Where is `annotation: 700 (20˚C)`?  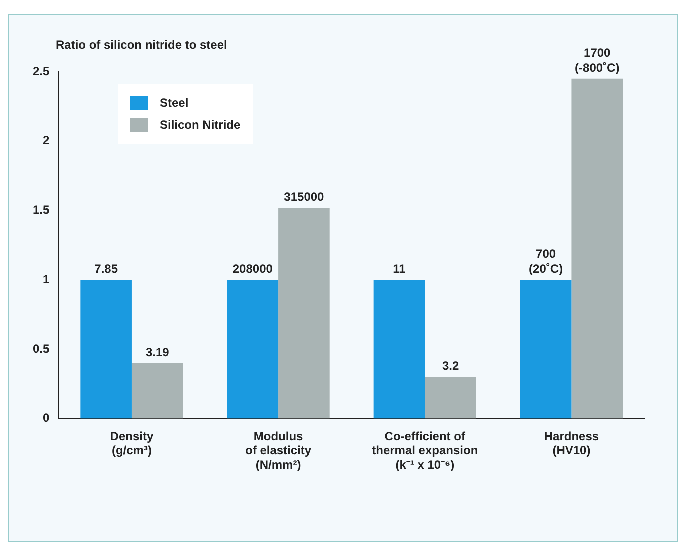
annotation: 700 (20˚C) is located at coordinates (546, 261).